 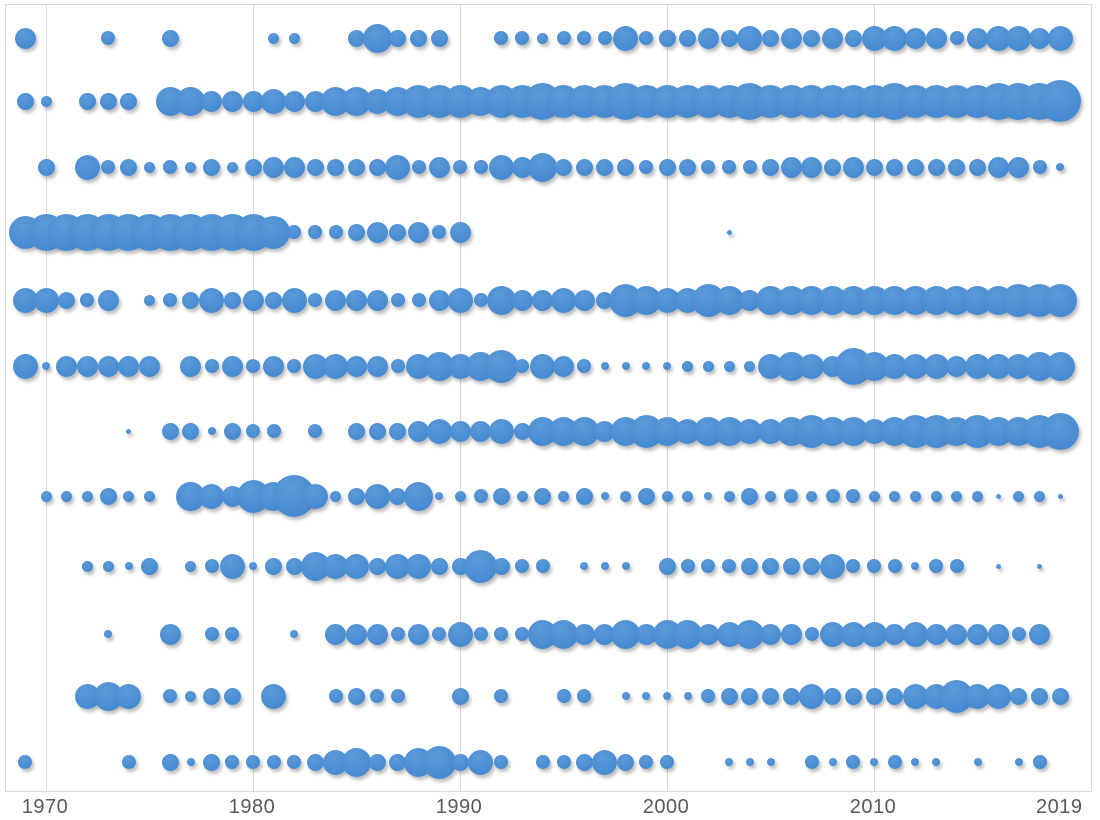 What do you see at coordinates (273, 762) in the screenshot?
I see `bubble-series-12-1981` at bounding box center [273, 762].